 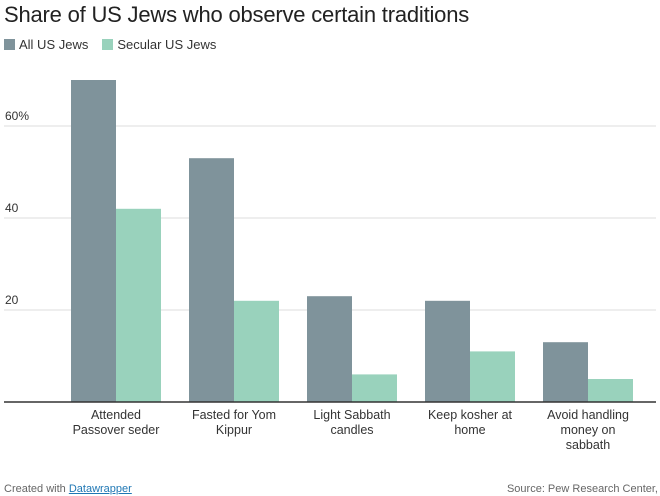 What do you see at coordinates (588, 430) in the screenshot?
I see `category-label-4-line-1: money on` at bounding box center [588, 430].